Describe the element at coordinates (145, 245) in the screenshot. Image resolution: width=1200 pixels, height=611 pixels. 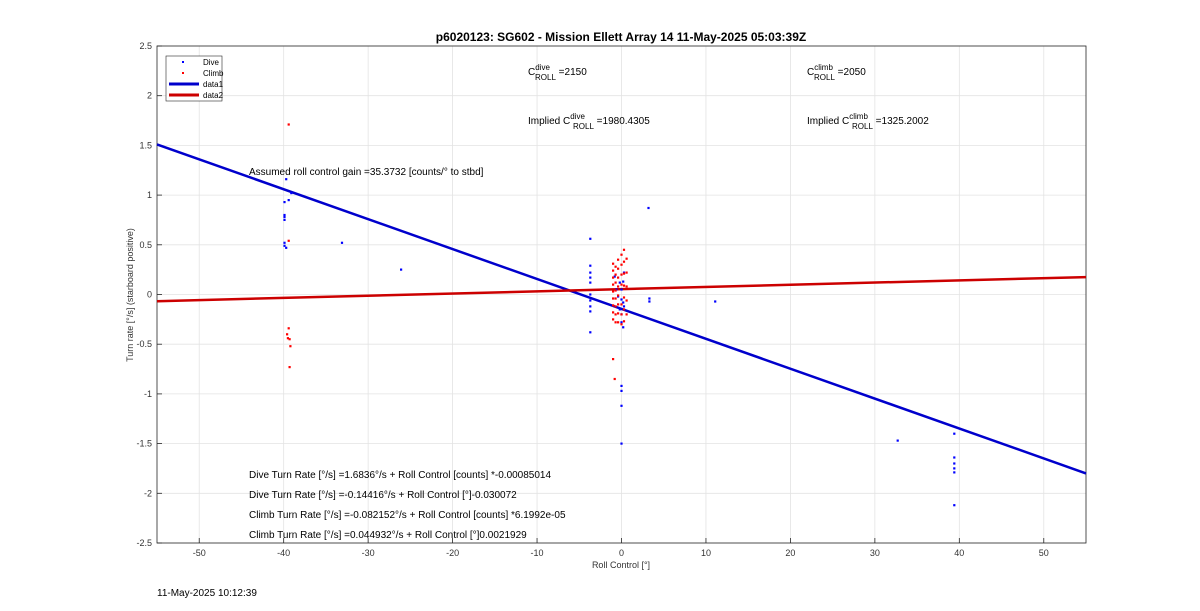
I see `y-tick-label: 0.5` at that location.